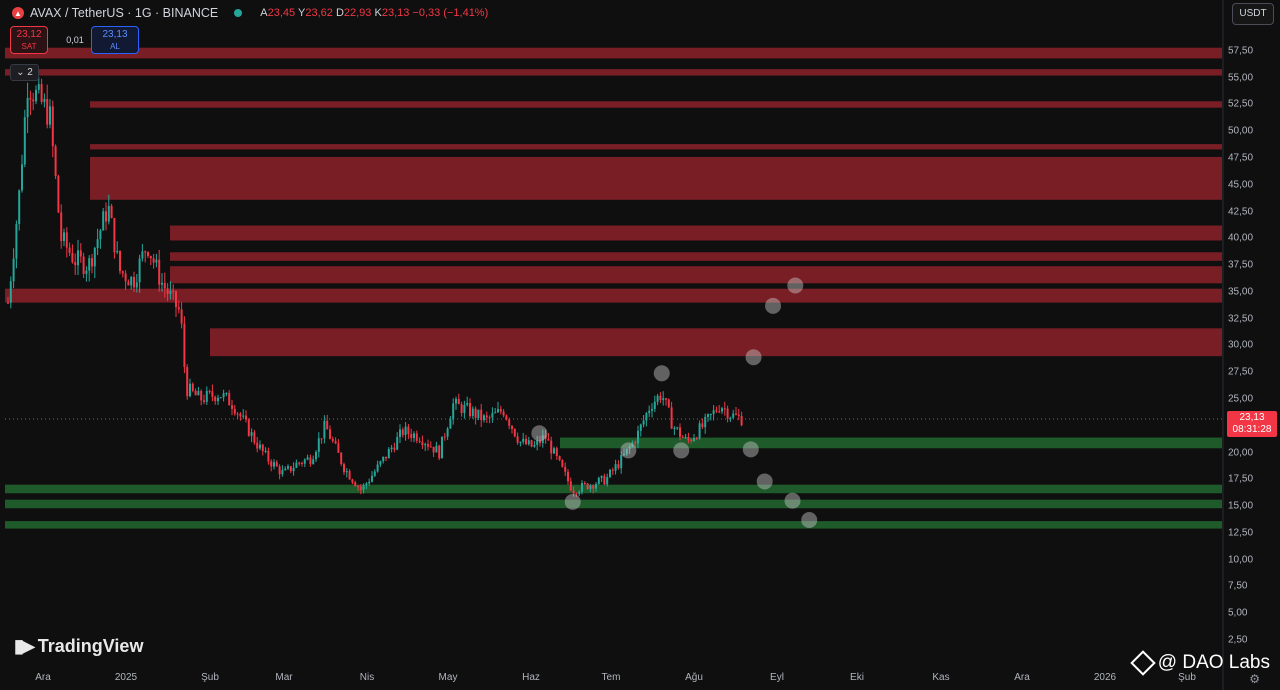 The height and width of the screenshot is (690, 1280). What do you see at coordinates (29, 46) in the screenshot?
I see `sell-label: SAT` at bounding box center [29, 46].